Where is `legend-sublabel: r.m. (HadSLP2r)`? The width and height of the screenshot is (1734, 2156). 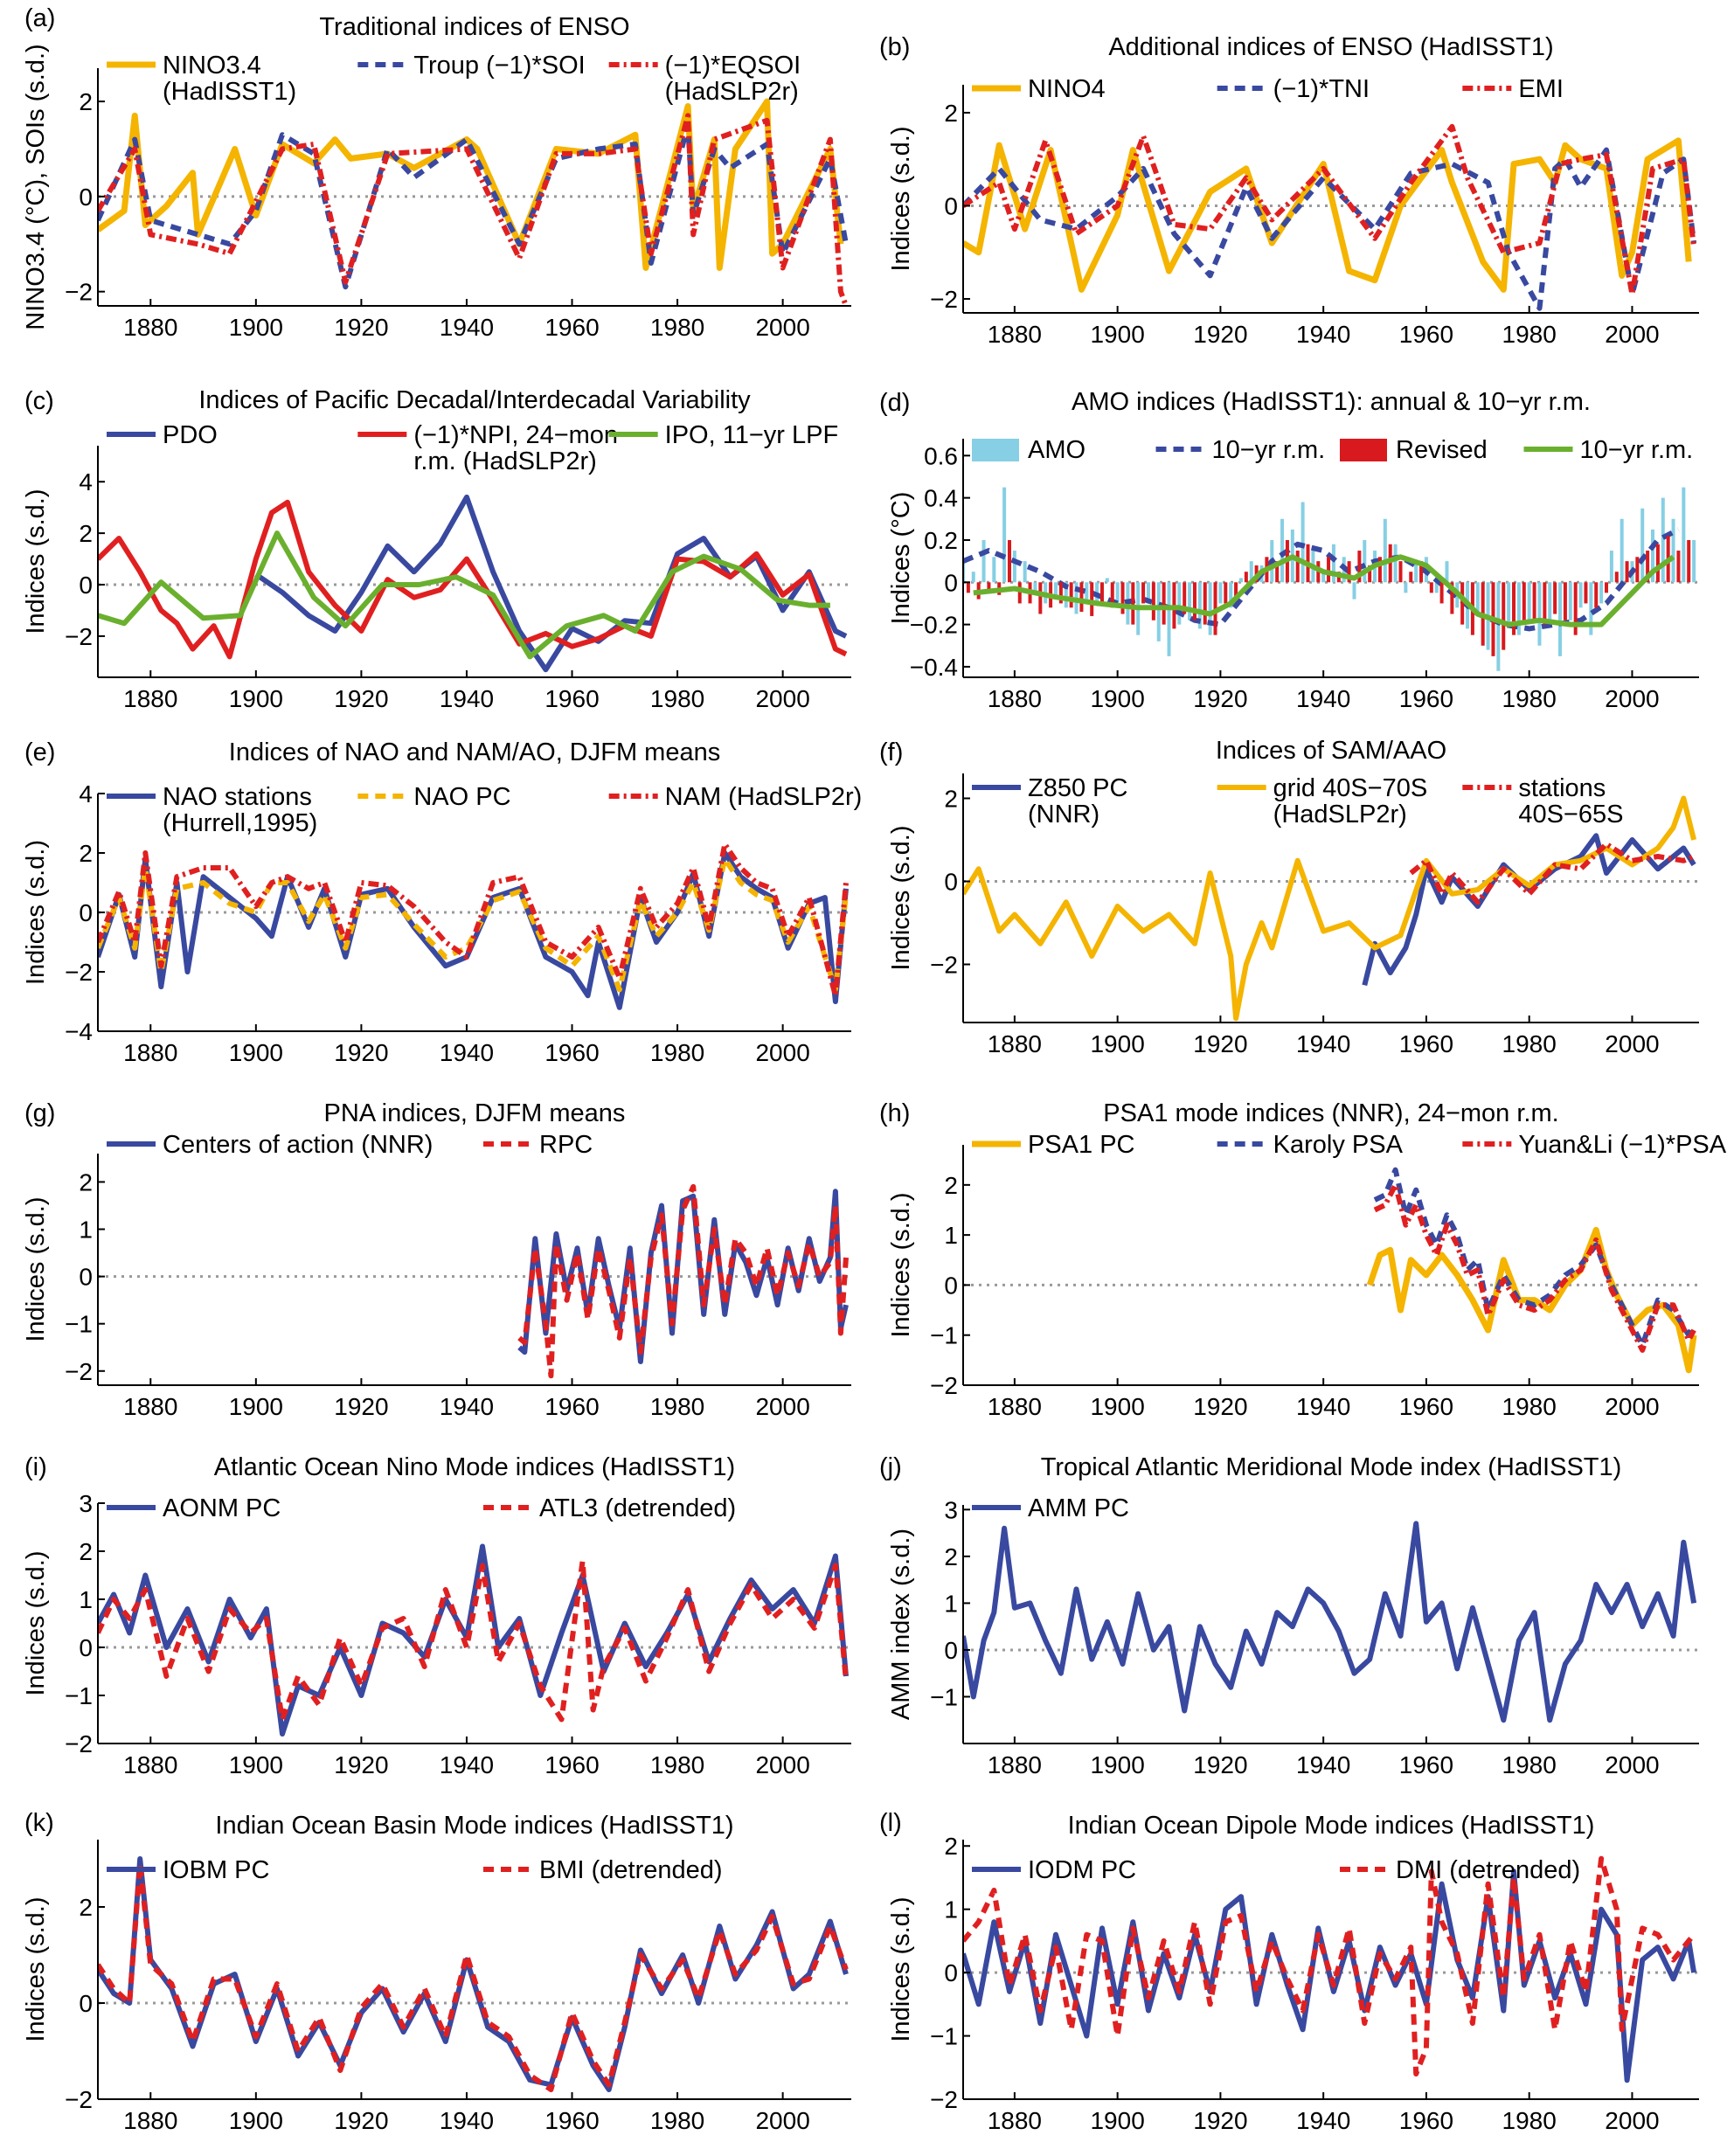
legend-sublabel: r.m. (HadSLP2r) is located at coordinates (505, 461).